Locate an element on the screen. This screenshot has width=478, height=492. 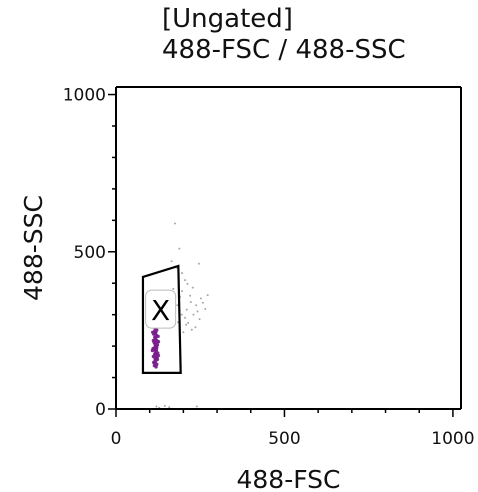
y-tick-label: 0 is located at coordinates (100, 410).